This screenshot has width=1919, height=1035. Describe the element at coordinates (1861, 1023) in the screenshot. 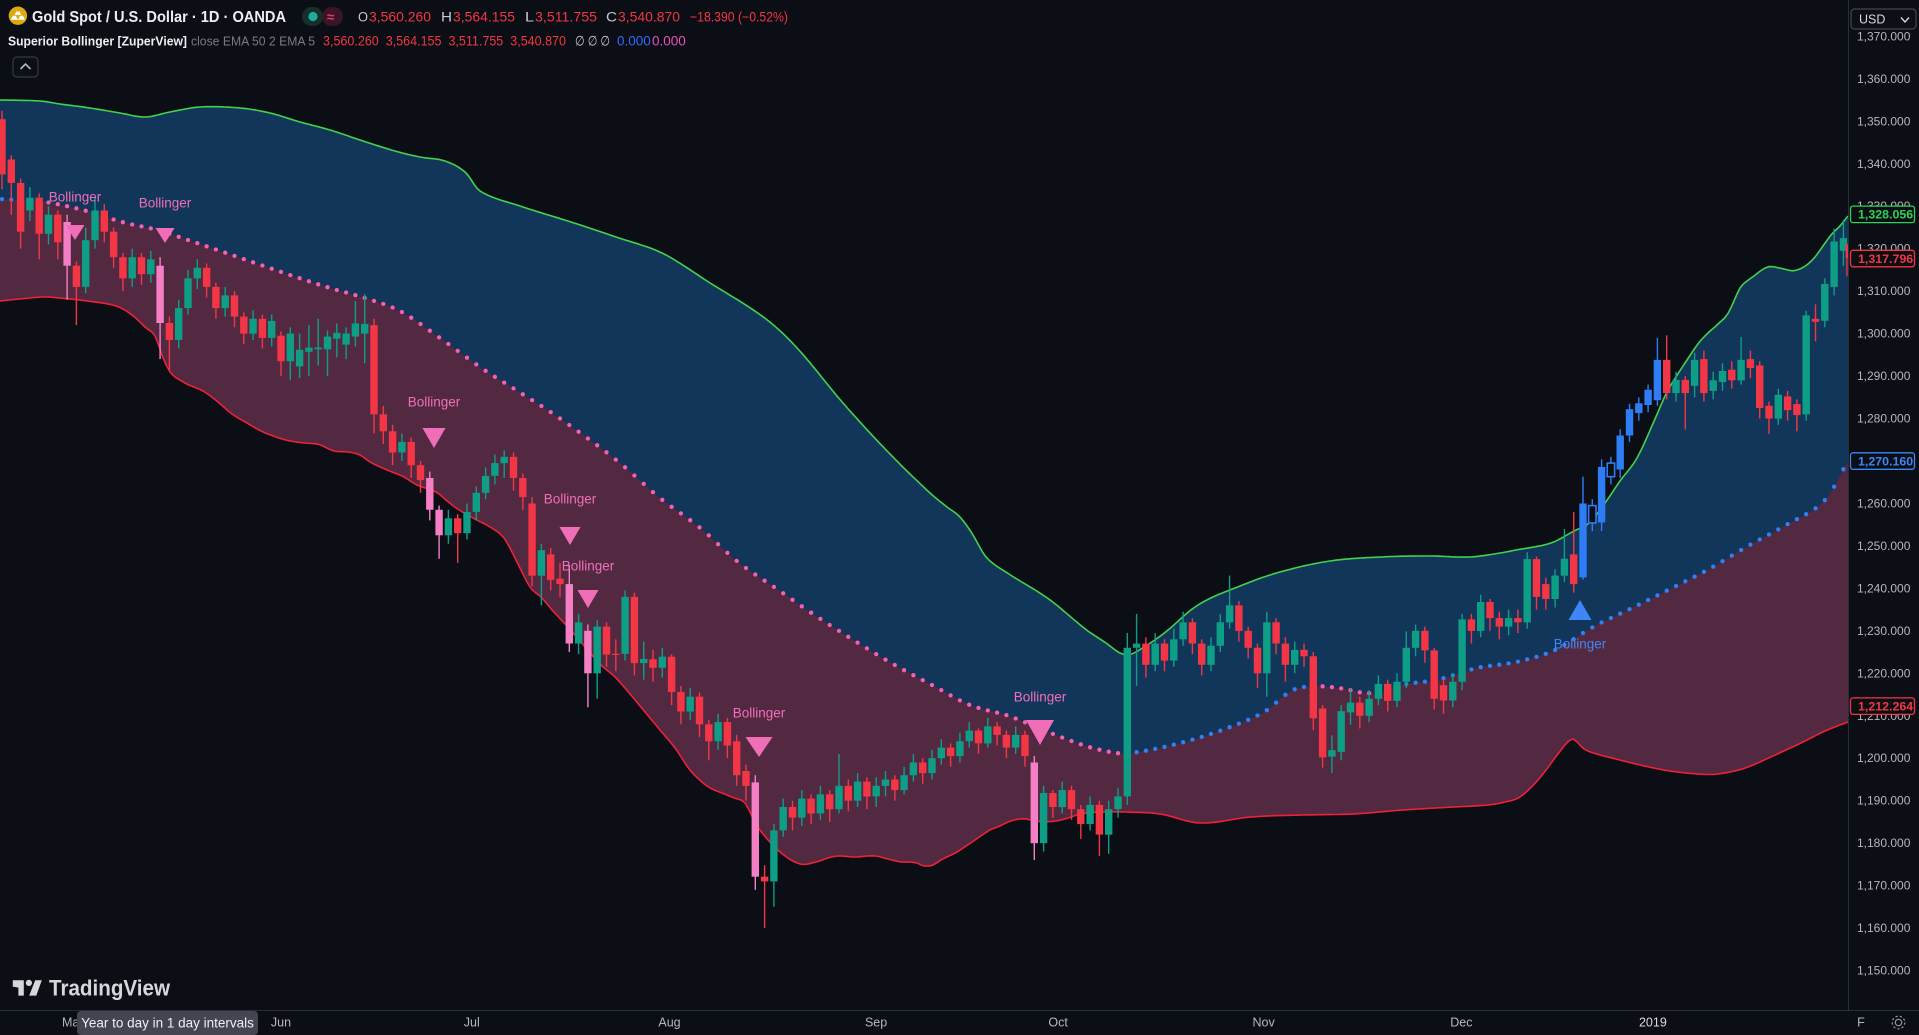

I see `svg-text: F` at that location.